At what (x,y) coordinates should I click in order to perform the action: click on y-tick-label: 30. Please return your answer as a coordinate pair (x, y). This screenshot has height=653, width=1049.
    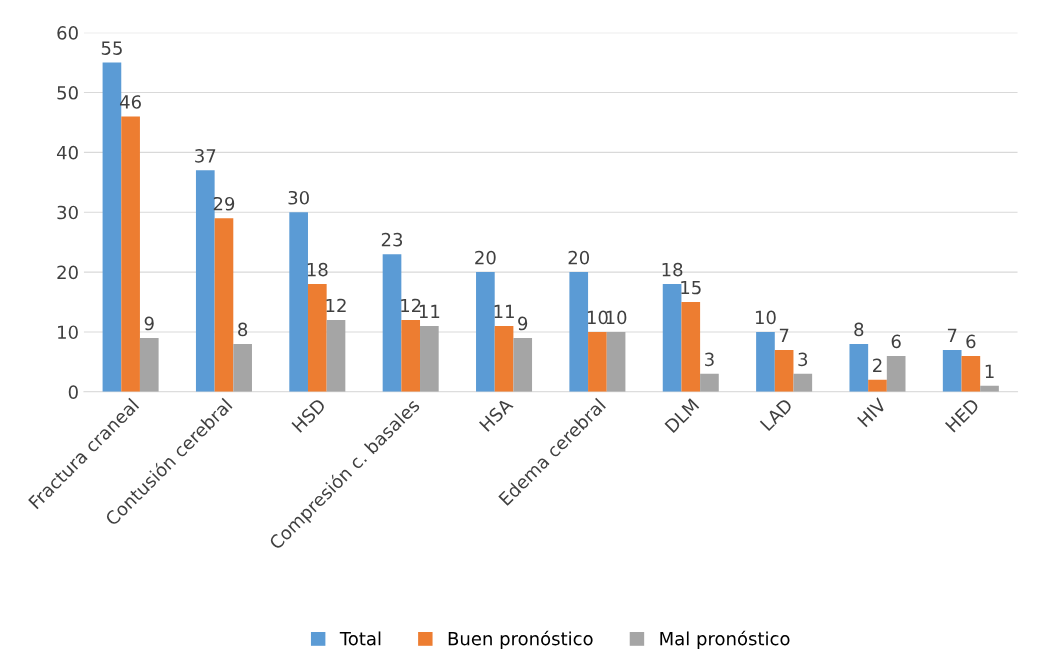
    Looking at the image, I should click on (67, 212).